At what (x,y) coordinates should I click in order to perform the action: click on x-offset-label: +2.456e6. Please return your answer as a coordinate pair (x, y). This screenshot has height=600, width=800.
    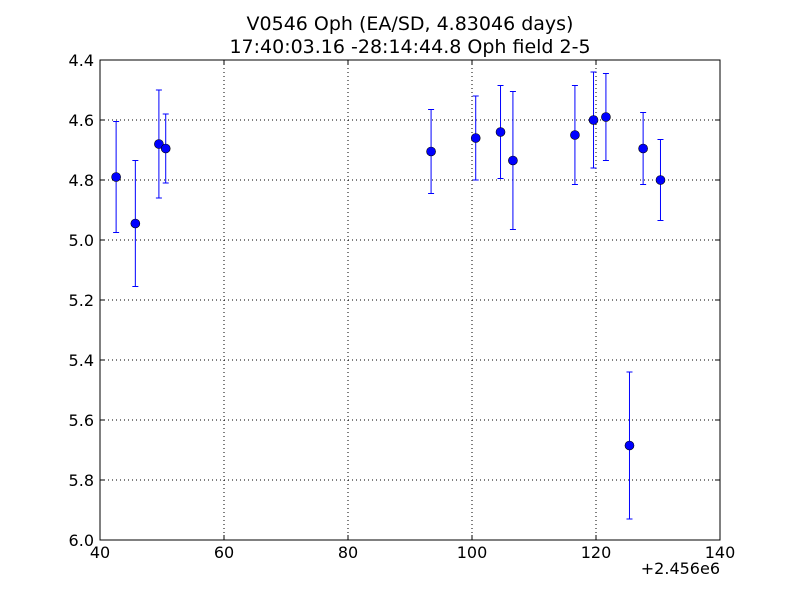
    Looking at the image, I should click on (680, 568).